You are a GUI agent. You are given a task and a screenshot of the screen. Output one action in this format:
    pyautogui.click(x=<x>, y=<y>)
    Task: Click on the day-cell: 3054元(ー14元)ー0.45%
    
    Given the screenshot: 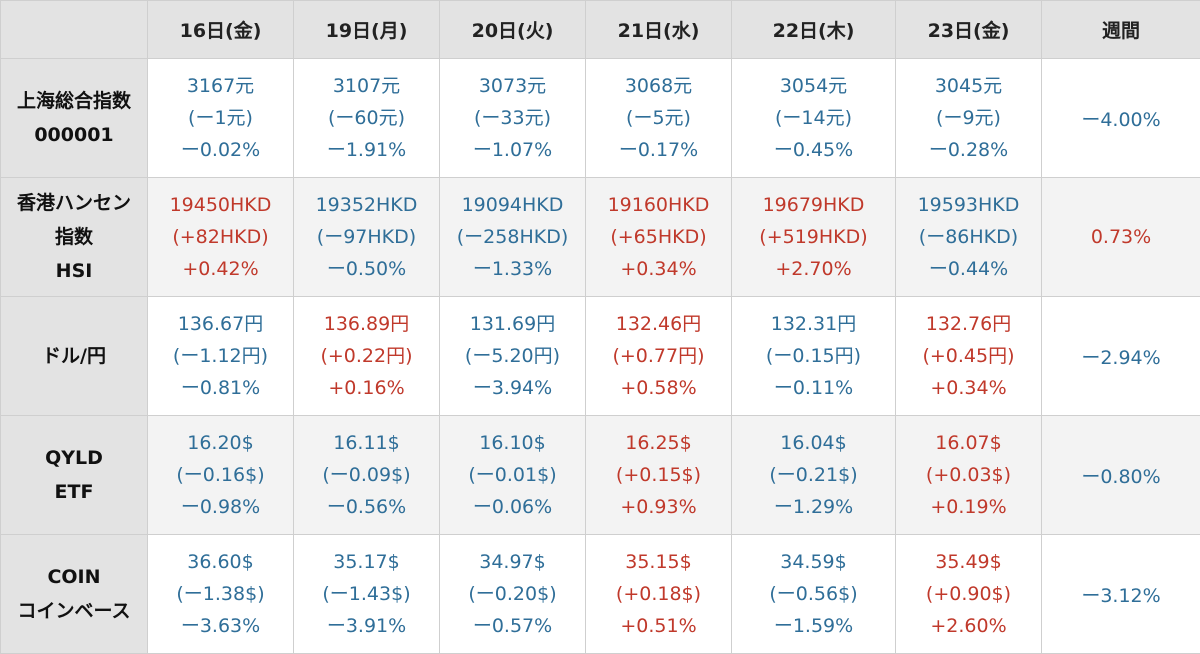 What is the action you would take?
    pyautogui.click(x=814, y=118)
    